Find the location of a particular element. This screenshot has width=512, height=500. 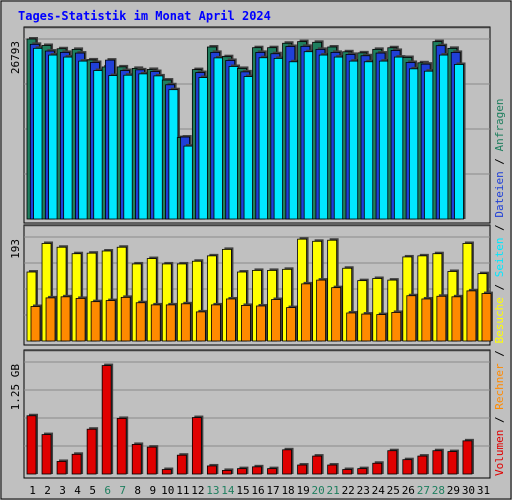

x-tick-label: 9 is located at coordinates (152, 490).